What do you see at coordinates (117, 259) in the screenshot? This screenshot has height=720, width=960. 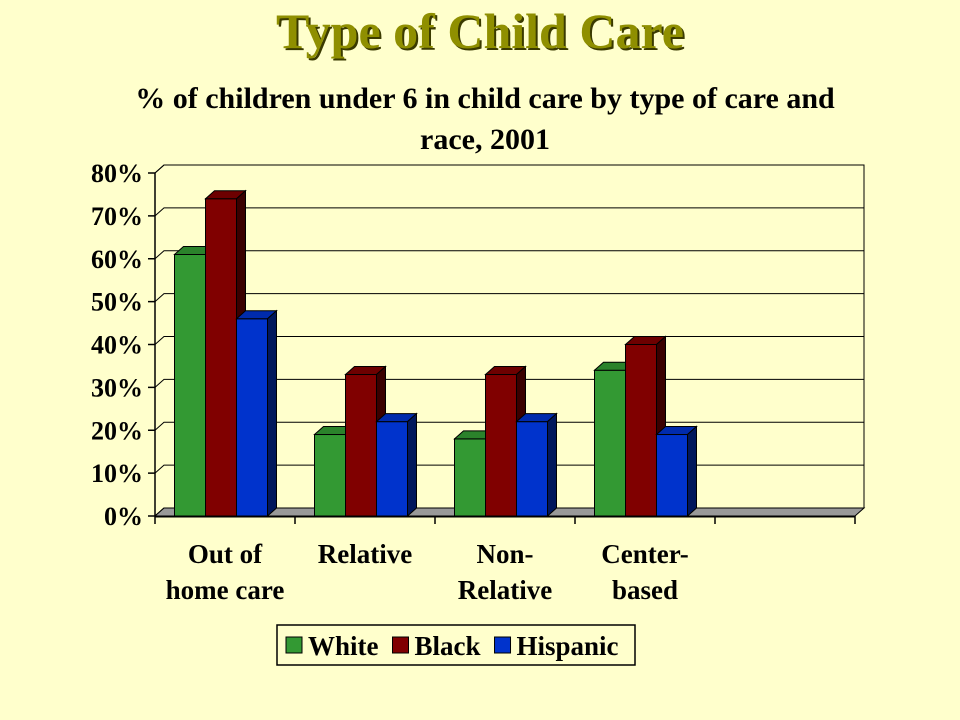 I see `y-tick-label: 60%` at bounding box center [117, 259].